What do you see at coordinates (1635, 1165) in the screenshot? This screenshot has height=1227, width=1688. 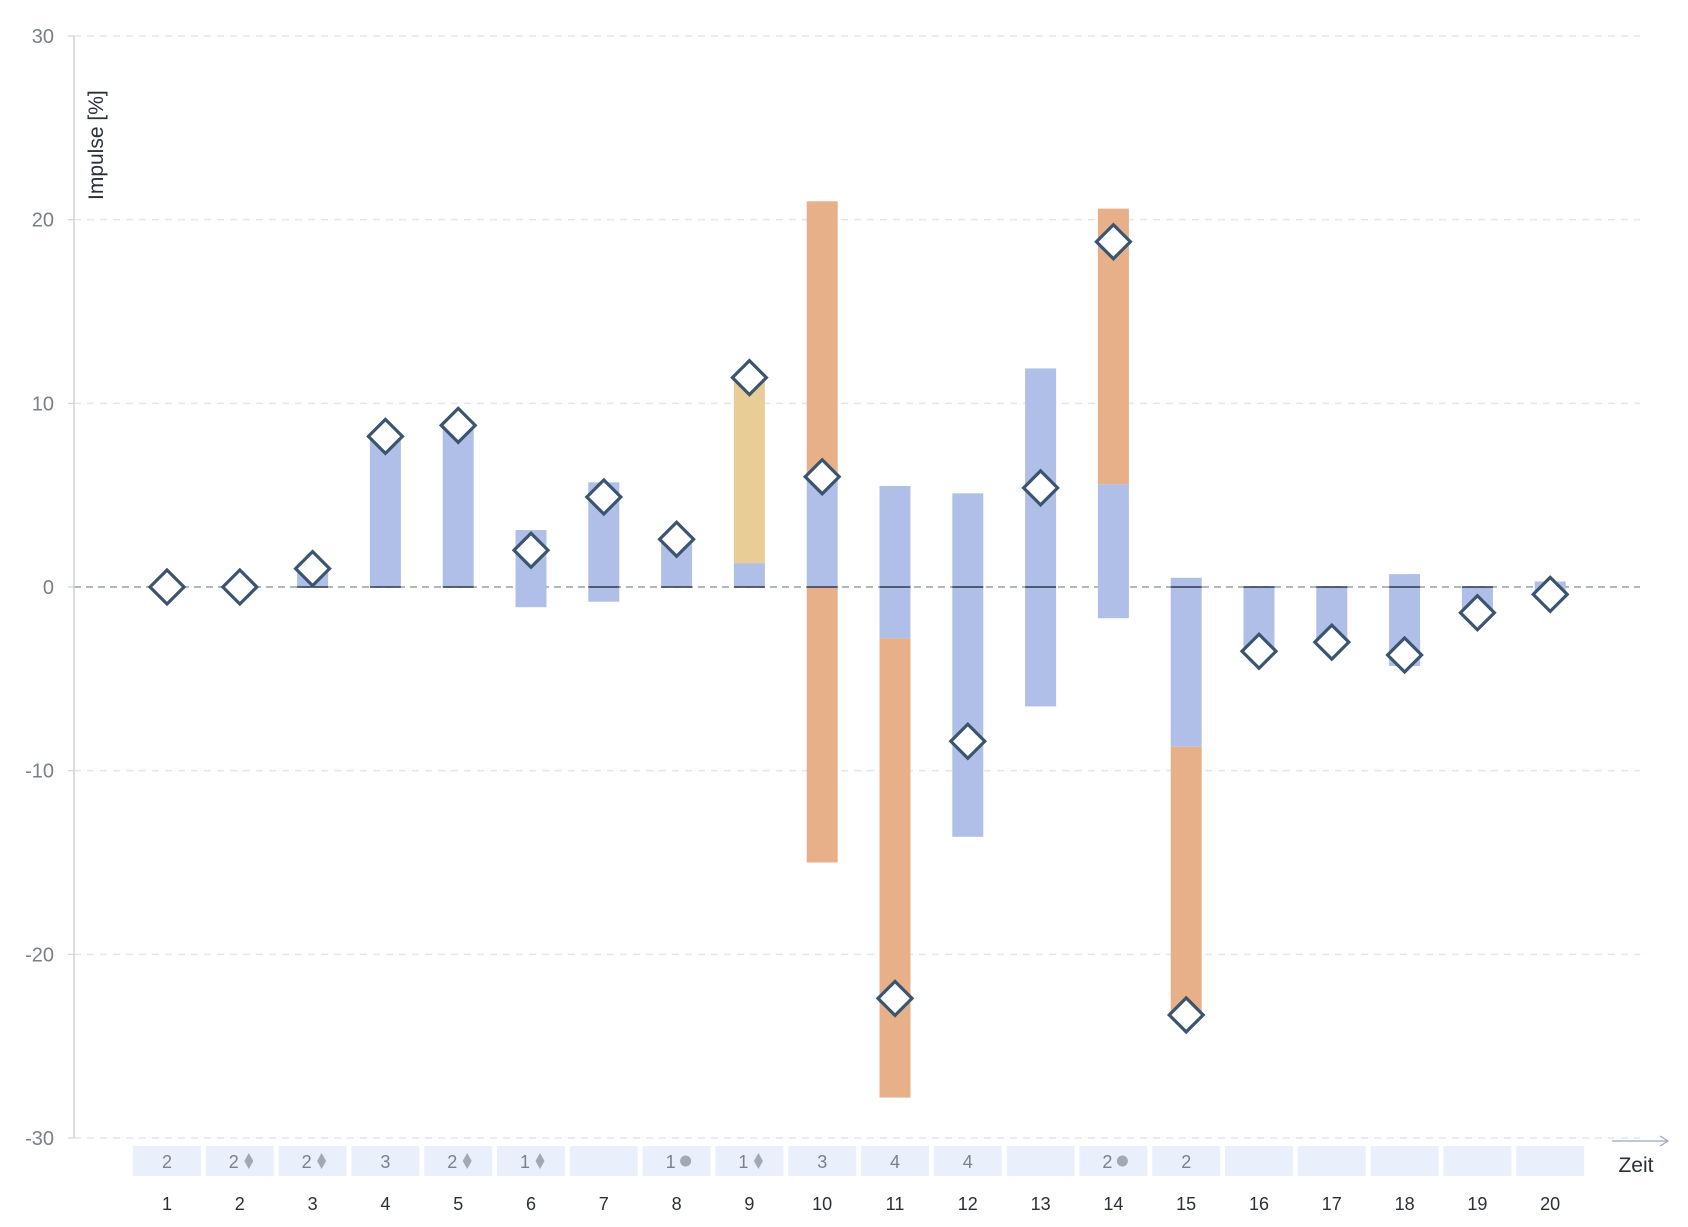 I see `x-axis-title: Zeit` at bounding box center [1635, 1165].